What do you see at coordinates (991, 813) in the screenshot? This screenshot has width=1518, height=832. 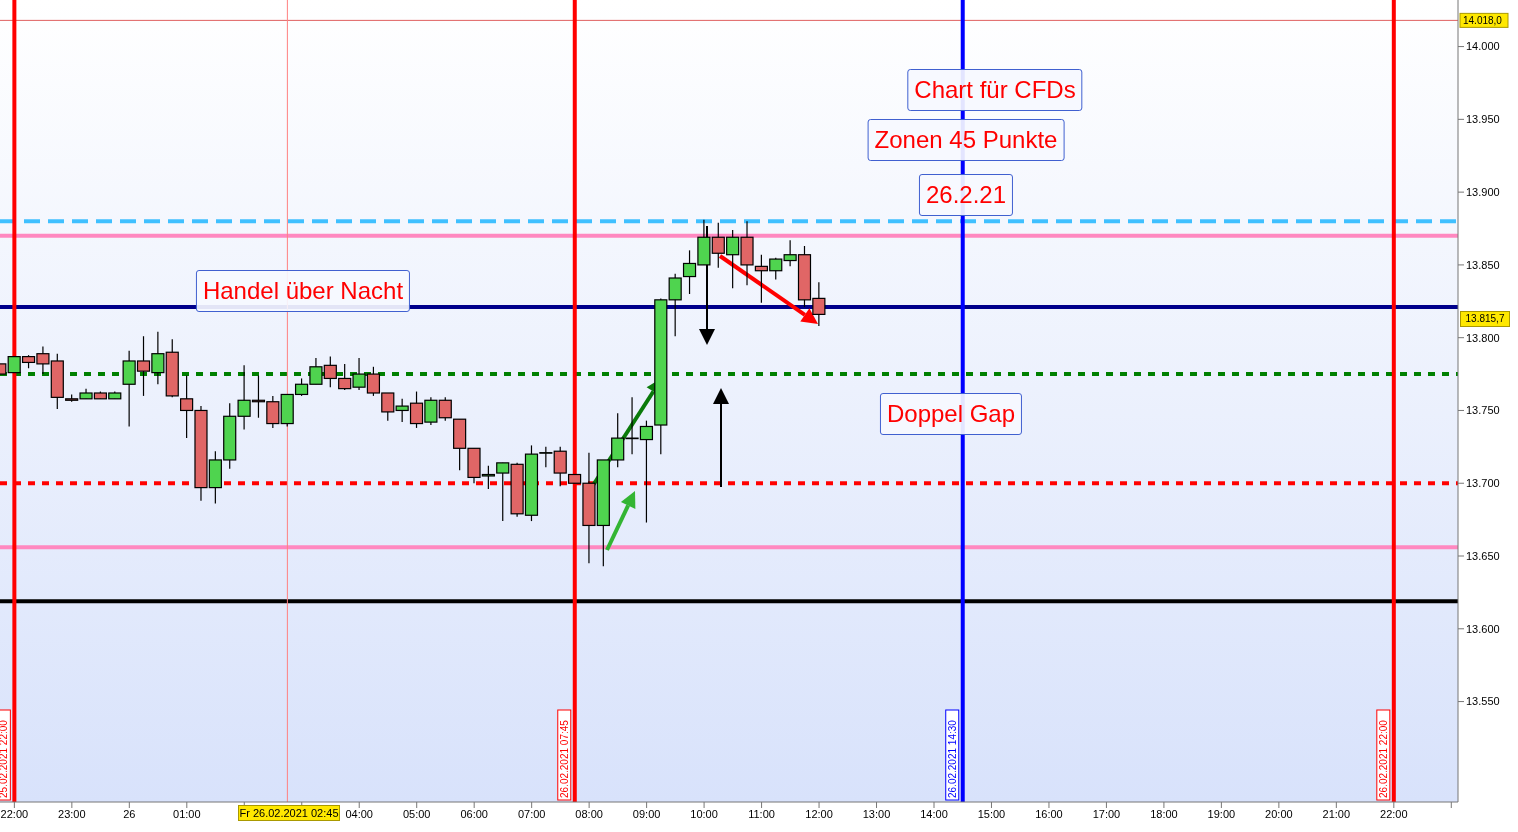 I see `x-tick-label: 15:00` at bounding box center [991, 813].